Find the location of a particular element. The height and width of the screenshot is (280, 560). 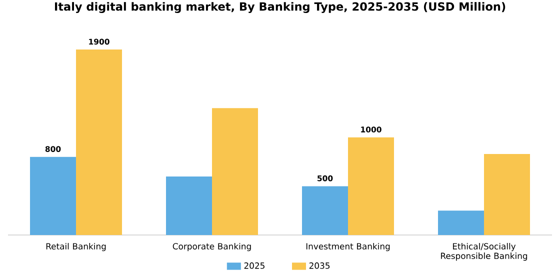

x-tick-label: Retail Banking is located at coordinates (76, 247).